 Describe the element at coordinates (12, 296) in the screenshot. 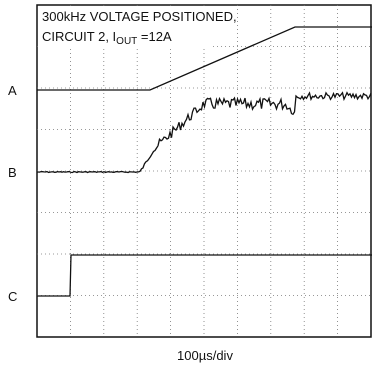

I see `trace-label: C` at that location.